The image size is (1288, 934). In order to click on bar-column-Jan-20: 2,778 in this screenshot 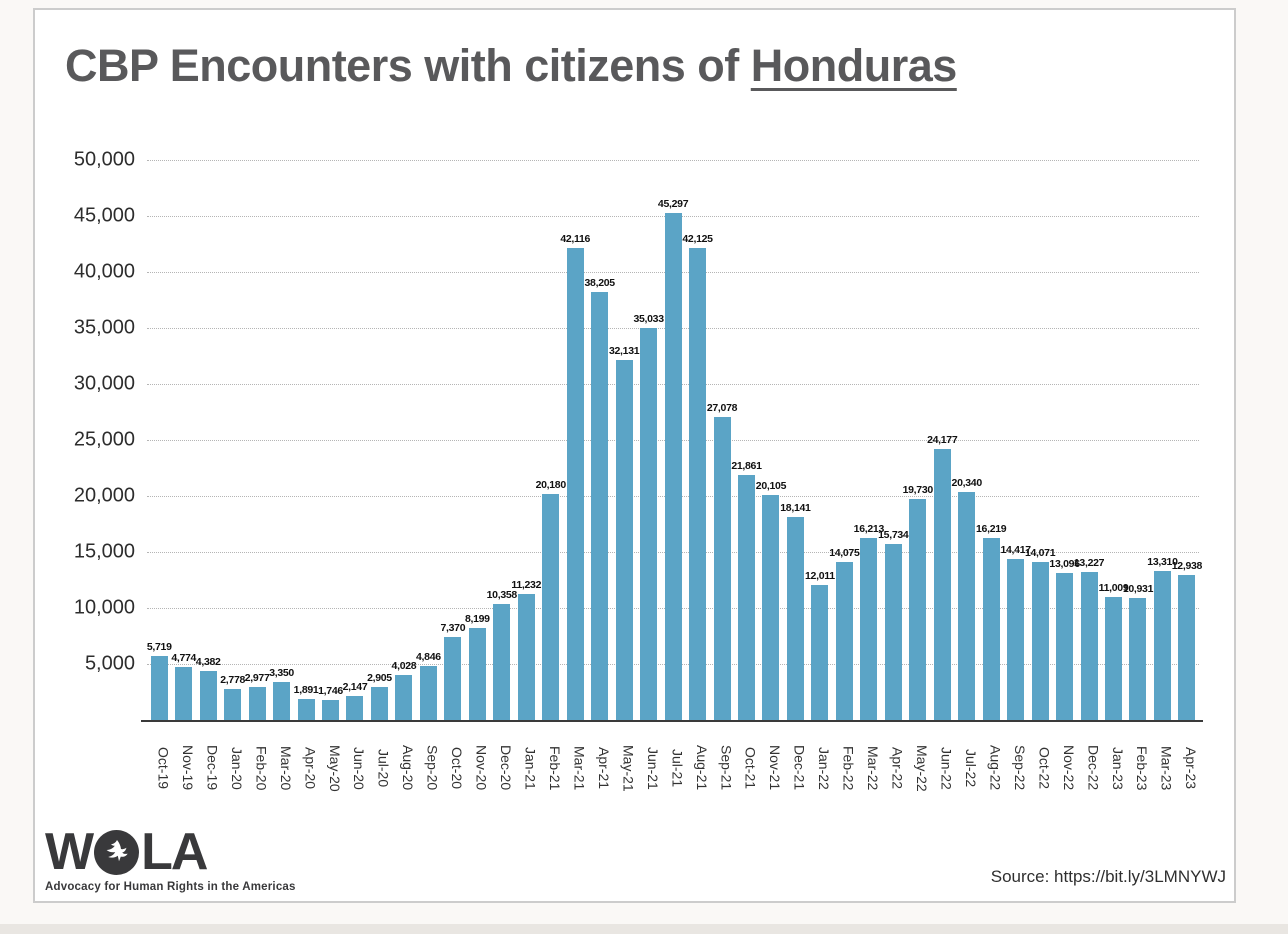, I will do `click(232, 440)`.